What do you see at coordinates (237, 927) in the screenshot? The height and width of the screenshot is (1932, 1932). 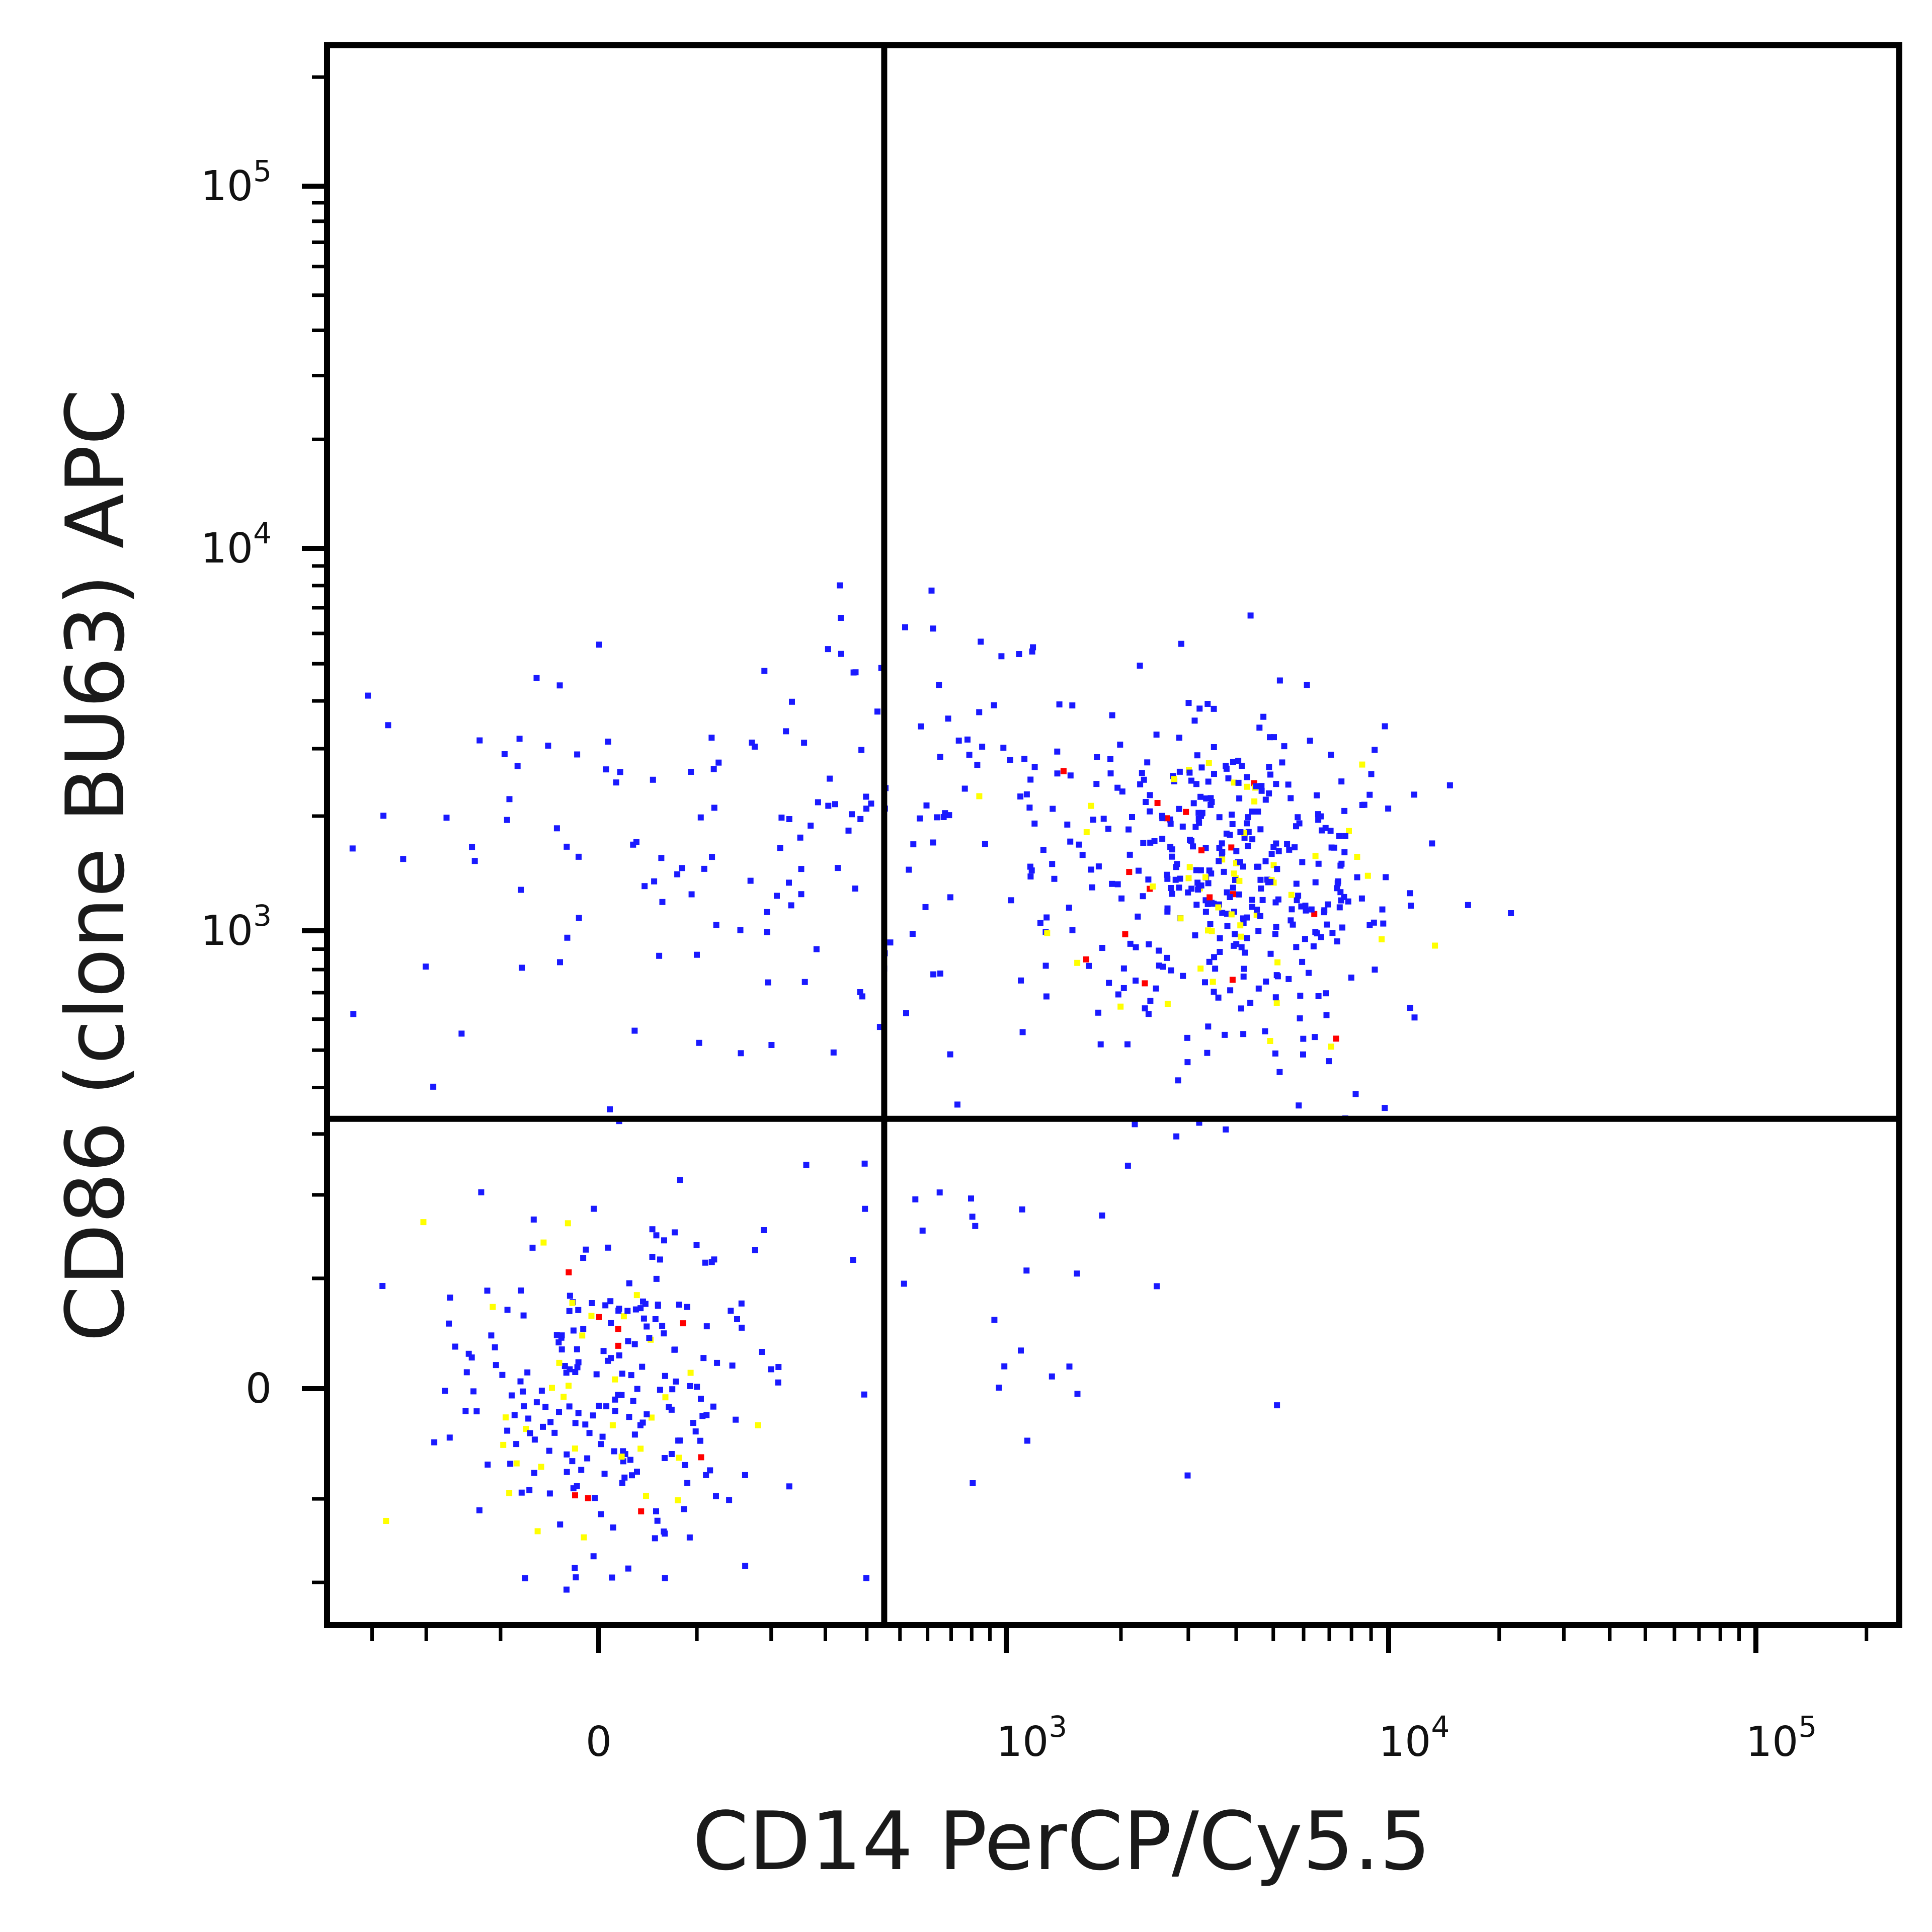 I see `y-tick-label: 10³` at bounding box center [237, 927].